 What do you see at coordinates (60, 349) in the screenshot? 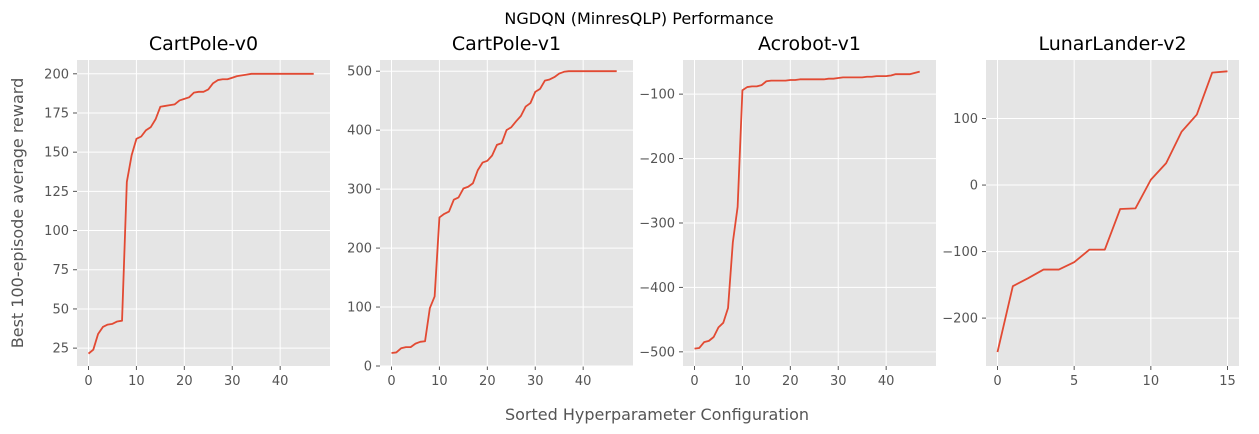
I see `y-tick-label: 25` at bounding box center [60, 349].